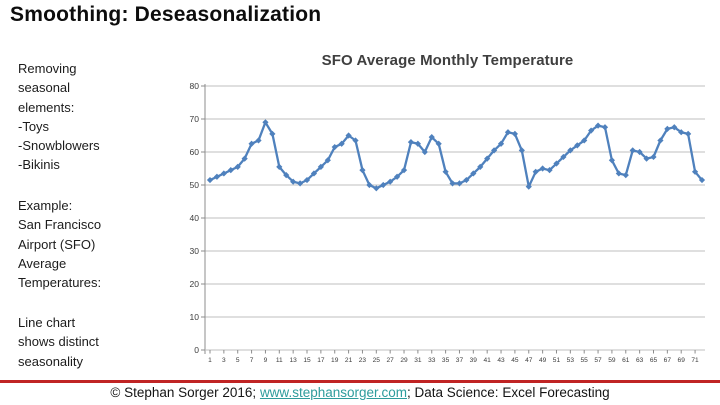  I want to click on svg-text: 13, so click(293, 360).